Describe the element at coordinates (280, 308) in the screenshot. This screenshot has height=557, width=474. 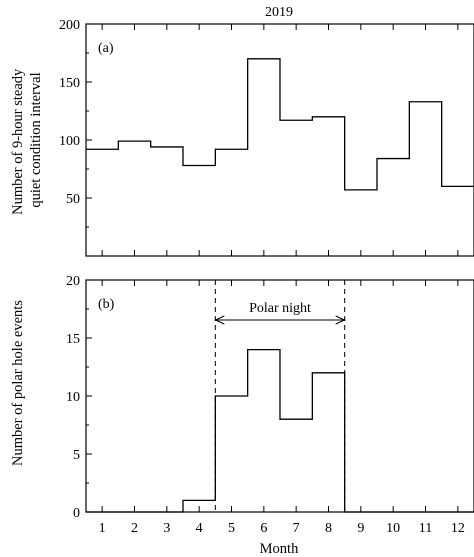
I see `polar-night-label: Polar night` at that location.